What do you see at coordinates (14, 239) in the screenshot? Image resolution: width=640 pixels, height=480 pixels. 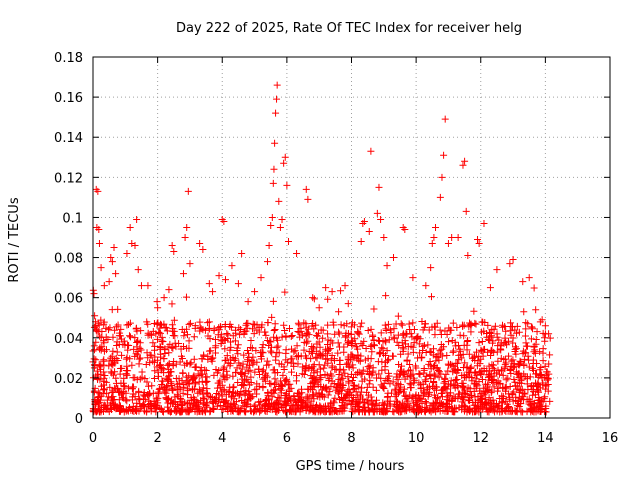 I see `y-axis-label: ROTI / TECUs` at bounding box center [14, 239].